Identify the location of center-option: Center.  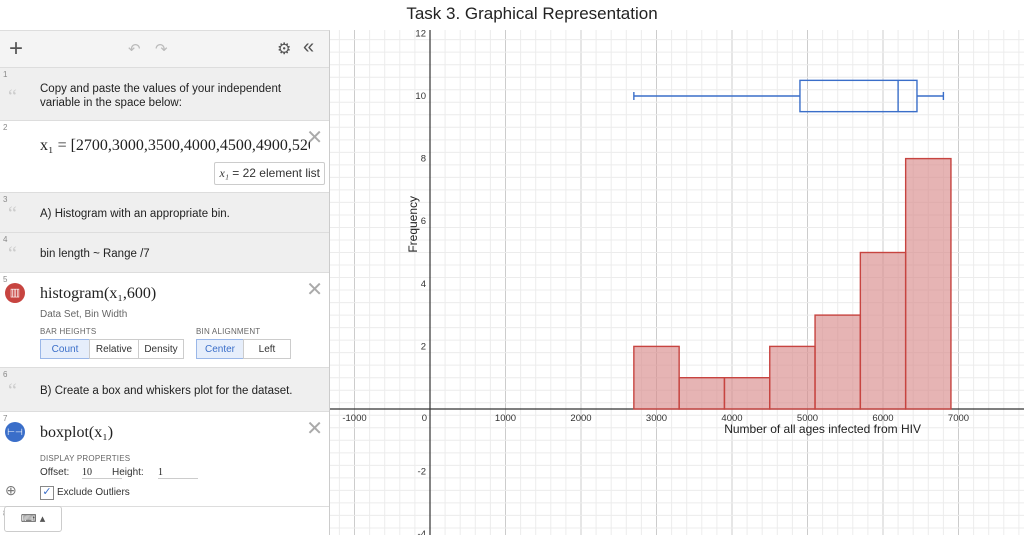
(220, 349).